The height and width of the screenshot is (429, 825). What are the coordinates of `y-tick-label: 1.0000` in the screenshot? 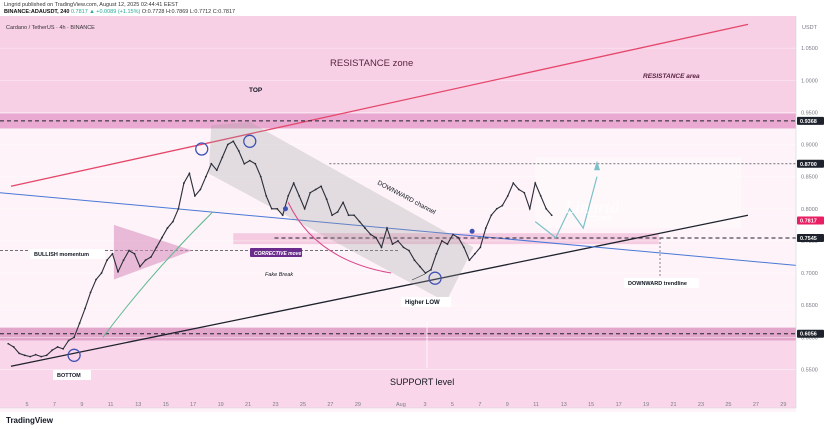 It's located at (809, 81).